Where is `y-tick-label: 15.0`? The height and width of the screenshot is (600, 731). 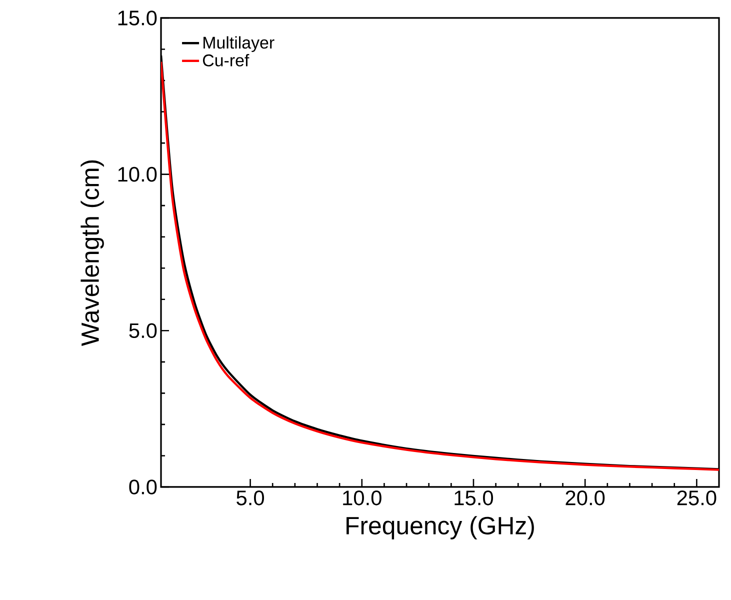 y-tick-label: 15.0 is located at coordinates (137, 18).